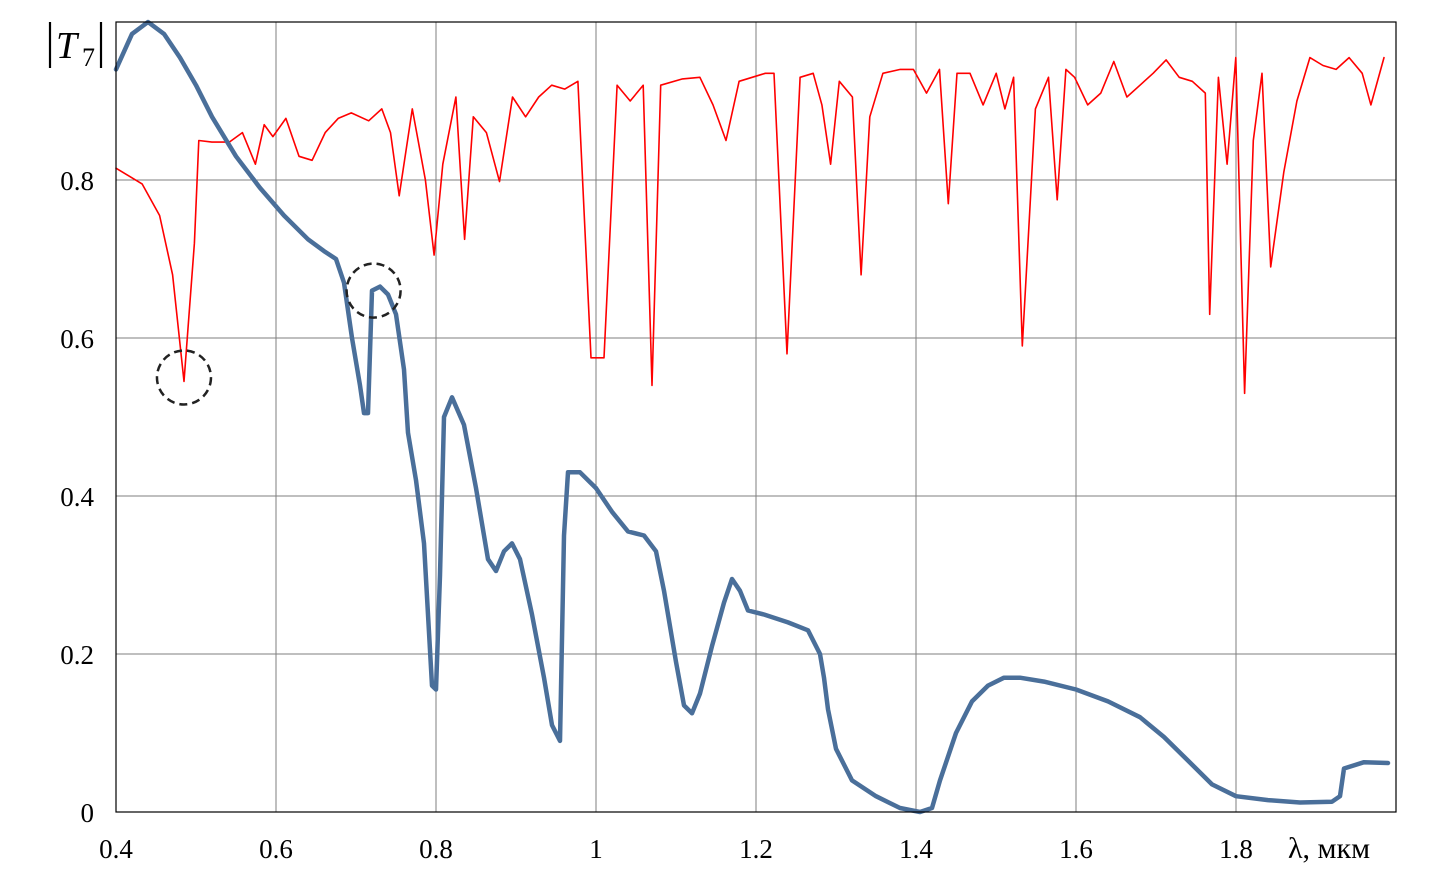  What do you see at coordinates (276, 849) in the screenshot?
I see `x-tick-label: 0.6` at bounding box center [276, 849].